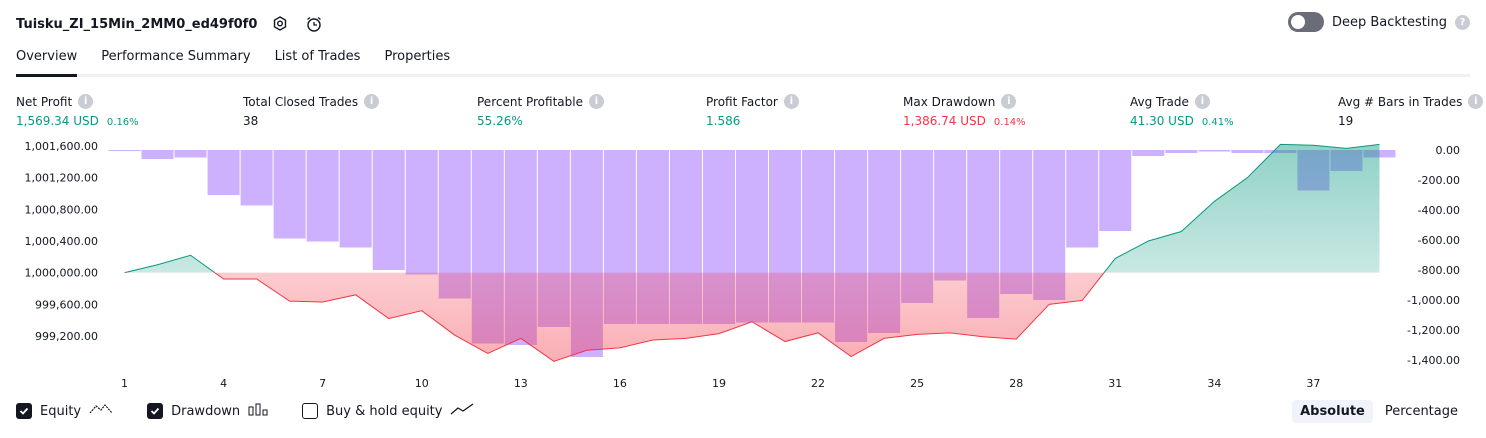  Describe the element at coordinates (964, 111) in the screenshot. I see `metric-4: Max Drawdown i 1,386.74 USD 0.14%` at that location.